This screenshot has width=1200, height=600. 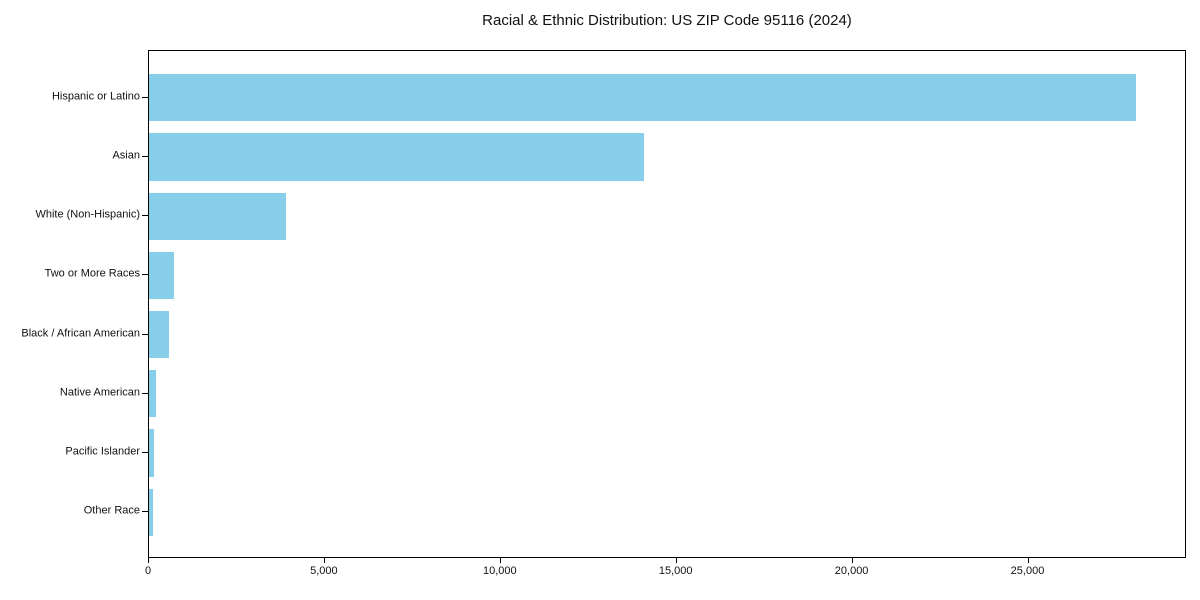 What do you see at coordinates (397, 157) in the screenshot?
I see `bar-asian` at bounding box center [397, 157].